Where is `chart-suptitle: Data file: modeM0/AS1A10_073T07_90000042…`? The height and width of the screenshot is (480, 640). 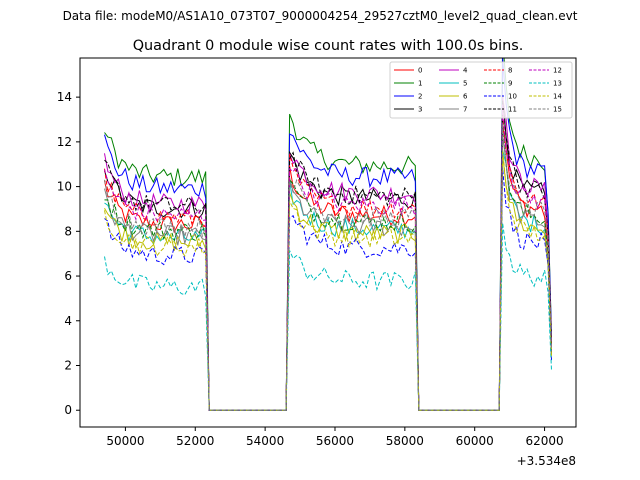 chart-suptitle: Data file: modeM0/AS1A10_073T07_90000042… is located at coordinates (320, 16).